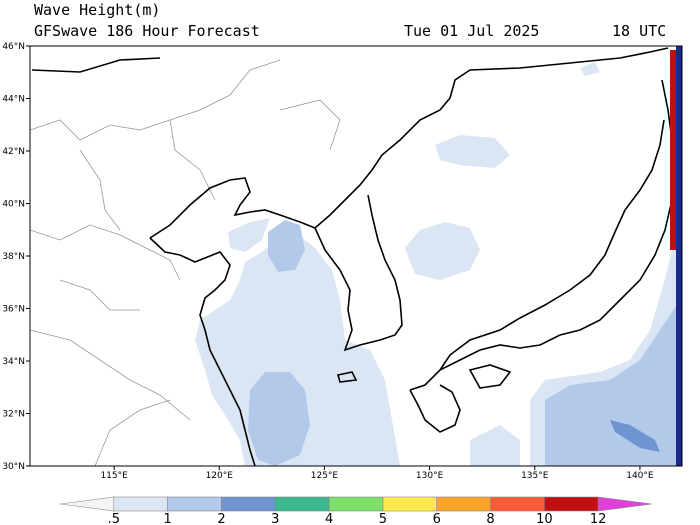 This screenshot has height=525, width=700. What do you see at coordinates (114, 518) in the screenshot?
I see `colorbar-label: .5` at bounding box center [114, 518].